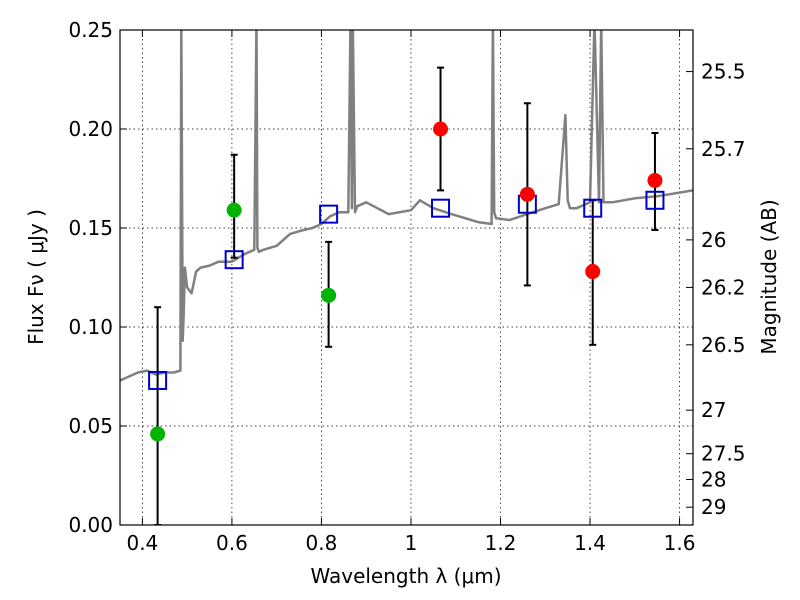 This screenshot has height=600, width=800. I want to click on y2-tick-label: 26.2, so click(723, 287).